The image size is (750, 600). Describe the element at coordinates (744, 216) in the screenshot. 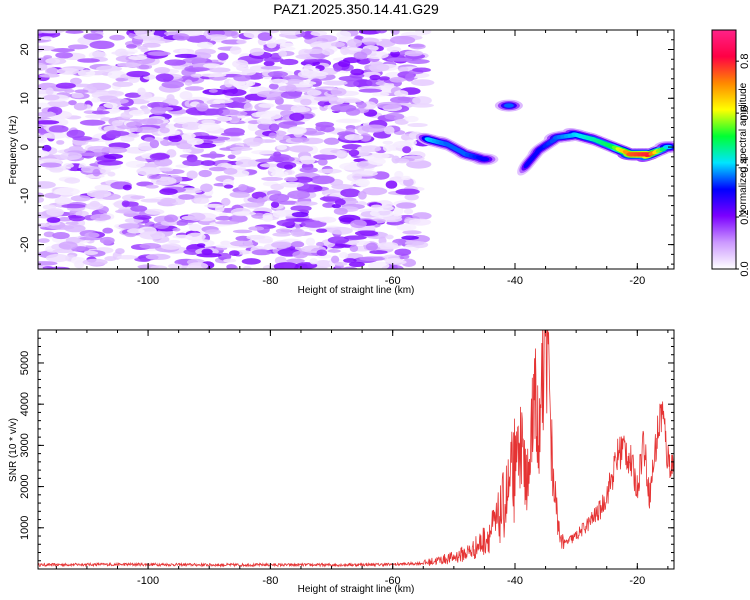

I see `colorbar-tick-label: 0.2` at that location.